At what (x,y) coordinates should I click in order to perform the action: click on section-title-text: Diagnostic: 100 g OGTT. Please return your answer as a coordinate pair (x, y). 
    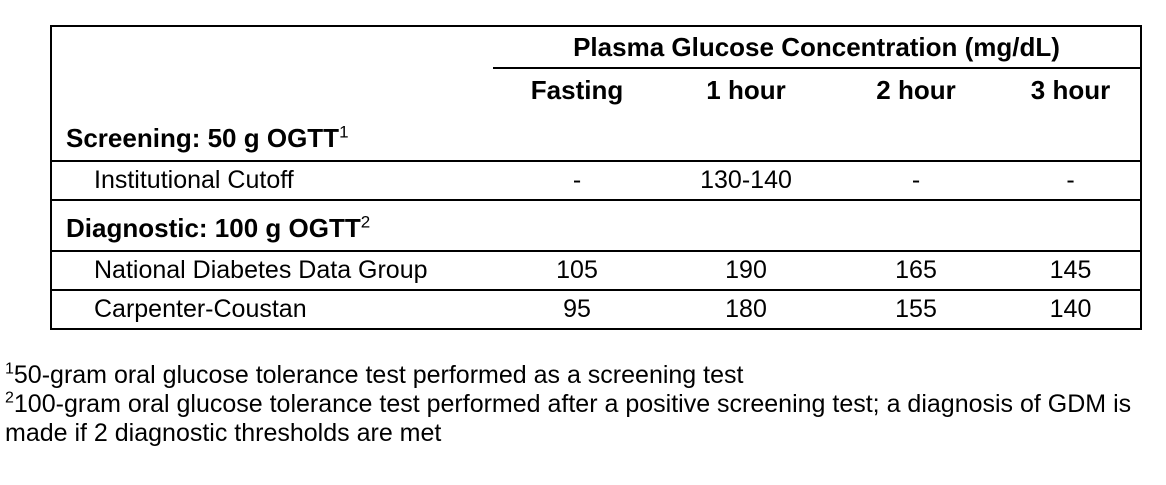
    Looking at the image, I should click on (213, 228).